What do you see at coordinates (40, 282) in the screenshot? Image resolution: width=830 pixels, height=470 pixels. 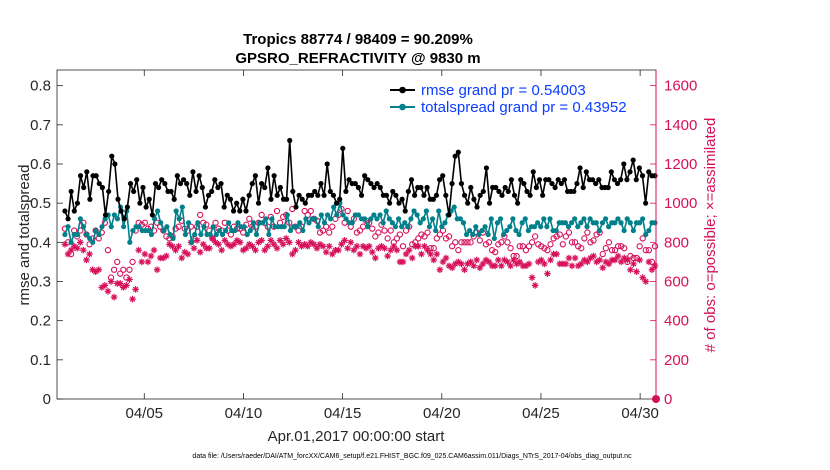 I see `y-tick-label: 0.3` at bounding box center [40, 282].